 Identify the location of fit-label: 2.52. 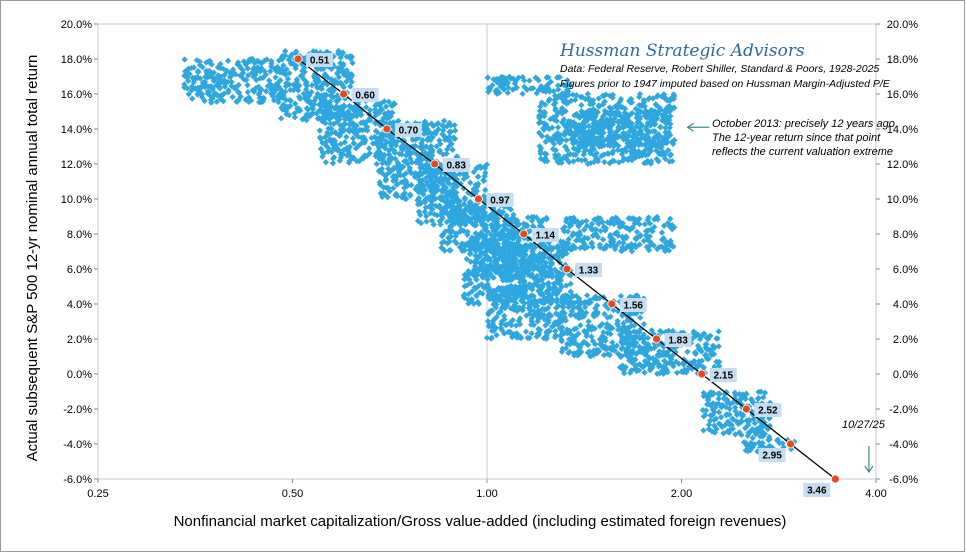
(768, 411).